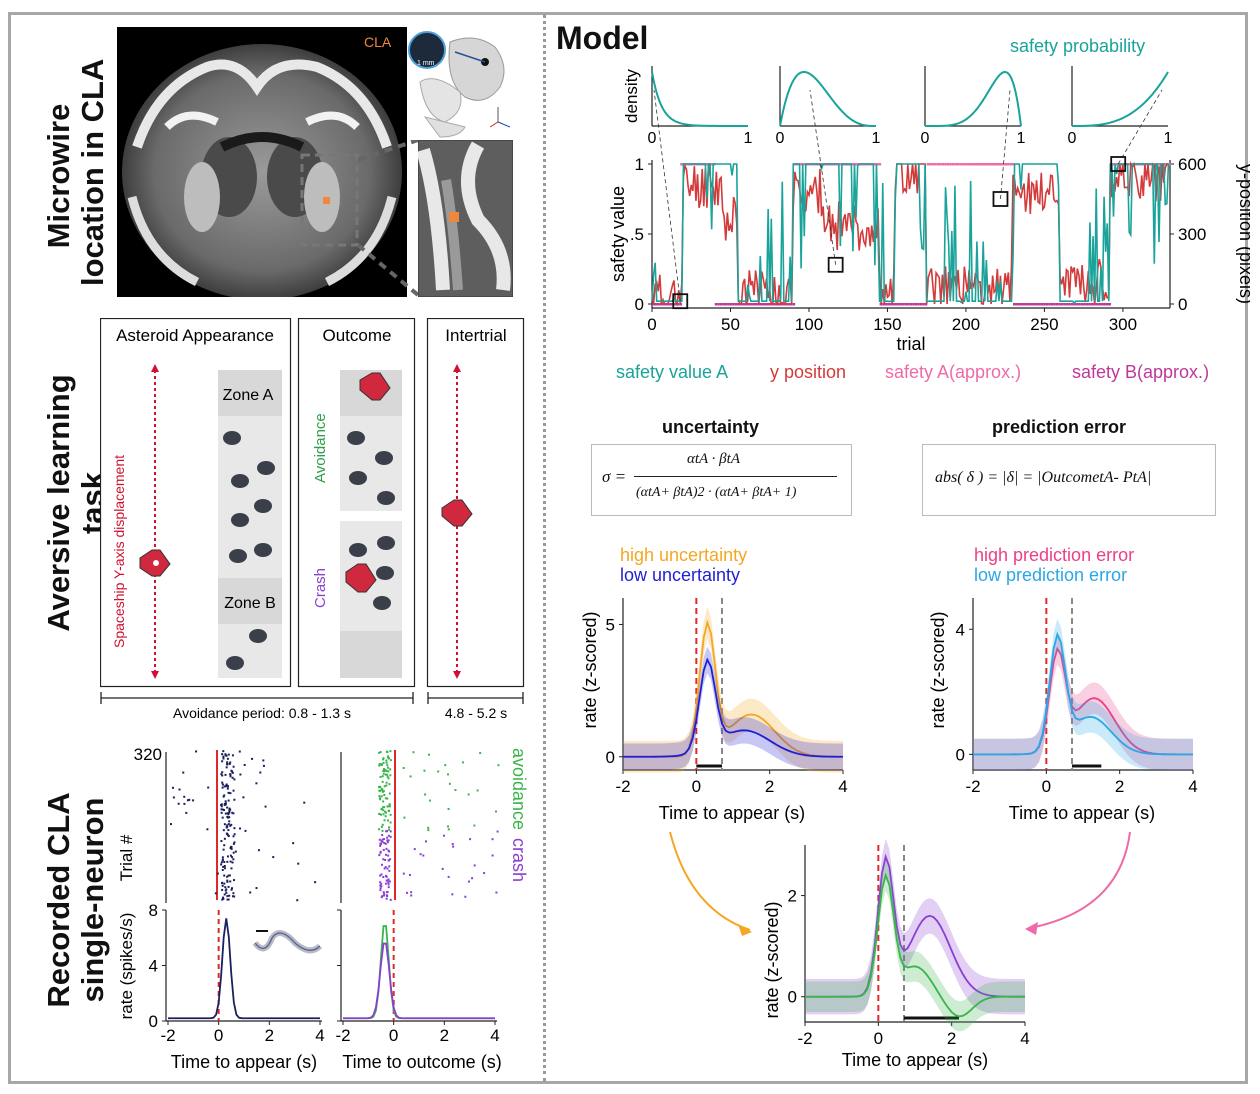 This screenshot has width=1260, height=1094. What do you see at coordinates (730, 324) in the screenshot?
I see `xtick-label: 50` at bounding box center [730, 324].